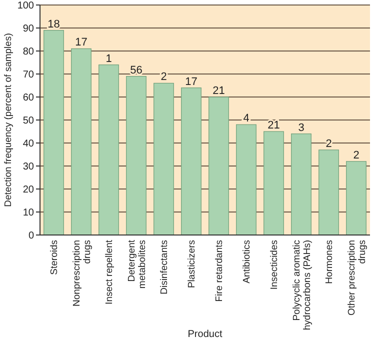  Describe the element at coordinates (110, 272) in the screenshot. I see `x-tick-label: Insect repellent` at that location.